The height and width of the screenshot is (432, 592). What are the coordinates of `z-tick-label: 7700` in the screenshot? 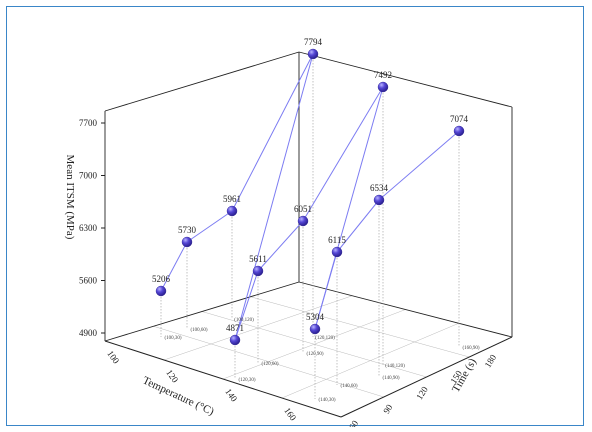 It's located at (88, 123).